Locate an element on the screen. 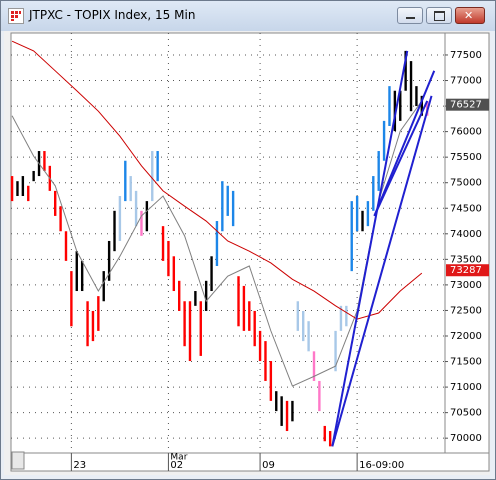 This screenshot has height=480, width=496. y-tick-label: 74000 is located at coordinates (466, 234).